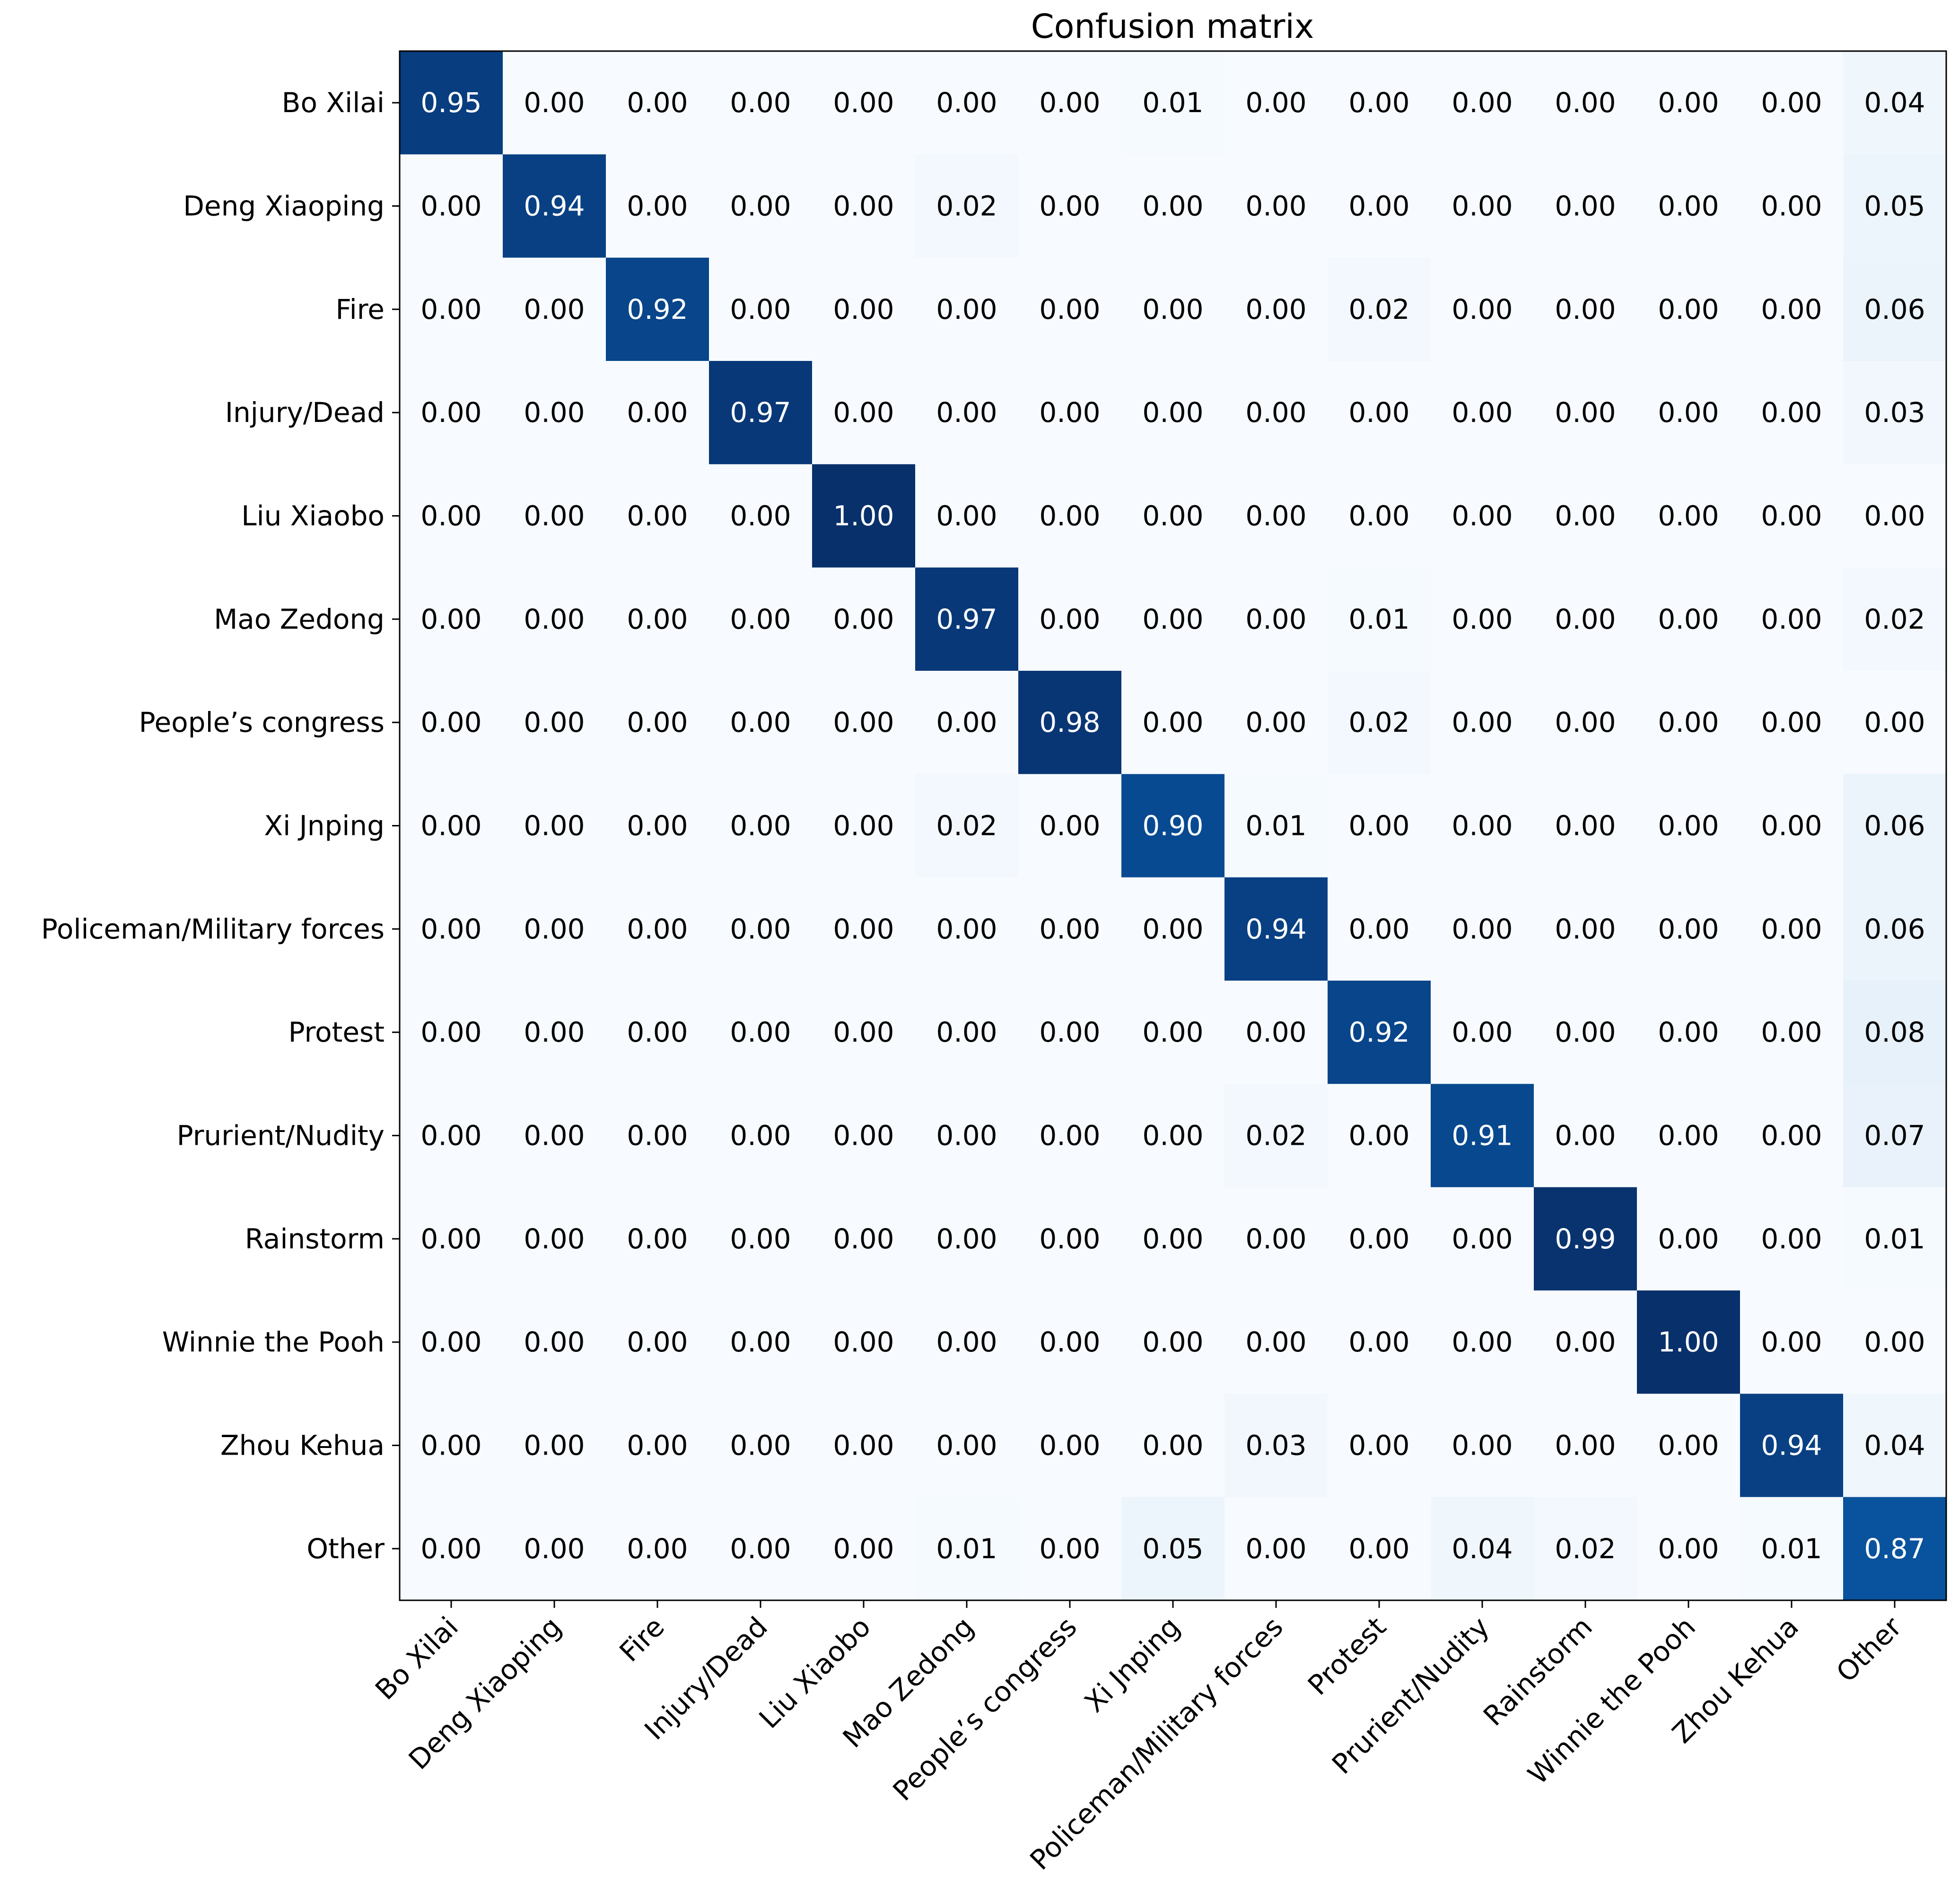 The height and width of the screenshot is (1904, 1959). Describe the element at coordinates (299, 619) in the screenshot. I see `y-tick-label: Mao Zedong` at that location.